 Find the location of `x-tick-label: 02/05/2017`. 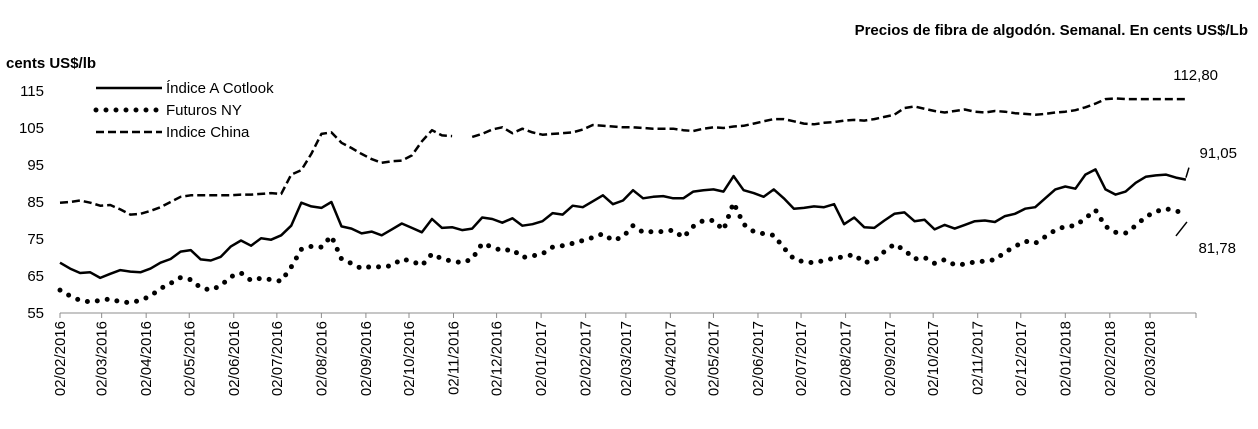

x-tick-label: 02/05/2017 is located at coordinates (713, 358).